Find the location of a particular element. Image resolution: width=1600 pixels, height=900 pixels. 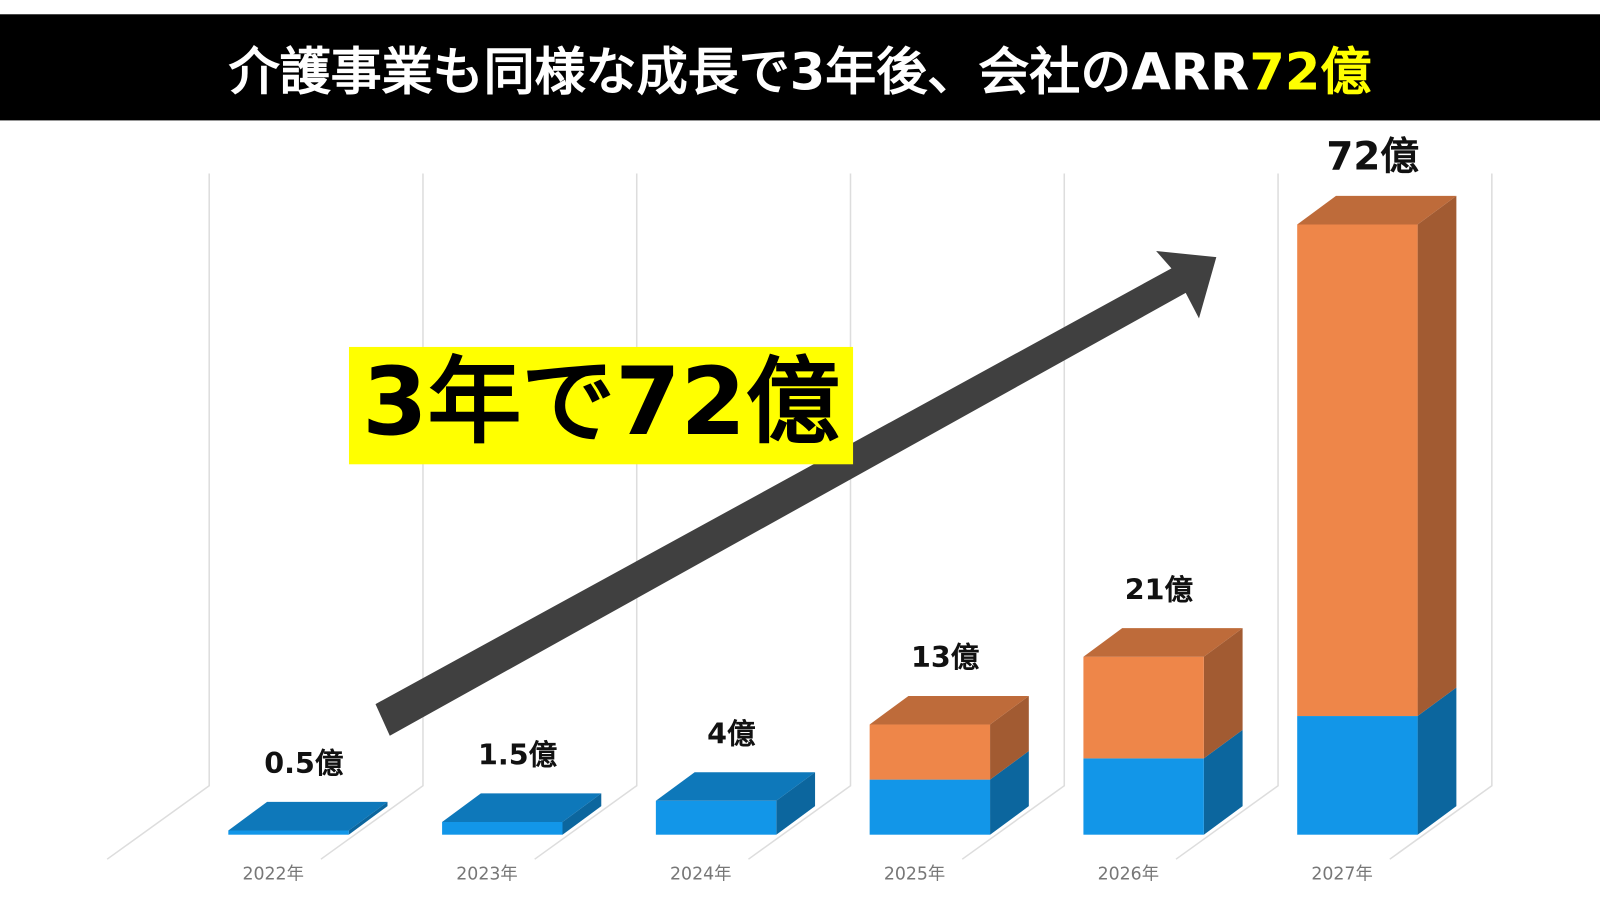

total-label: 0.5億 is located at coordinates (304, 763).